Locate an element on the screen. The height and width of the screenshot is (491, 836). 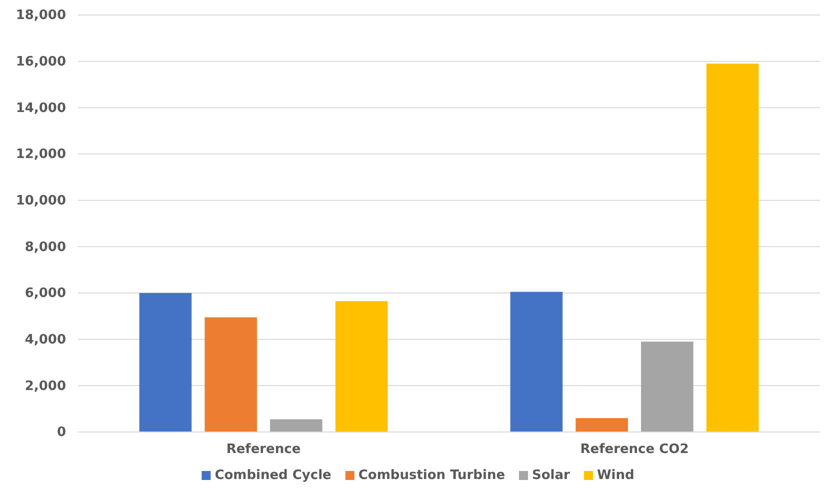
legend-label: Solar is located at coordinates (551, 475).